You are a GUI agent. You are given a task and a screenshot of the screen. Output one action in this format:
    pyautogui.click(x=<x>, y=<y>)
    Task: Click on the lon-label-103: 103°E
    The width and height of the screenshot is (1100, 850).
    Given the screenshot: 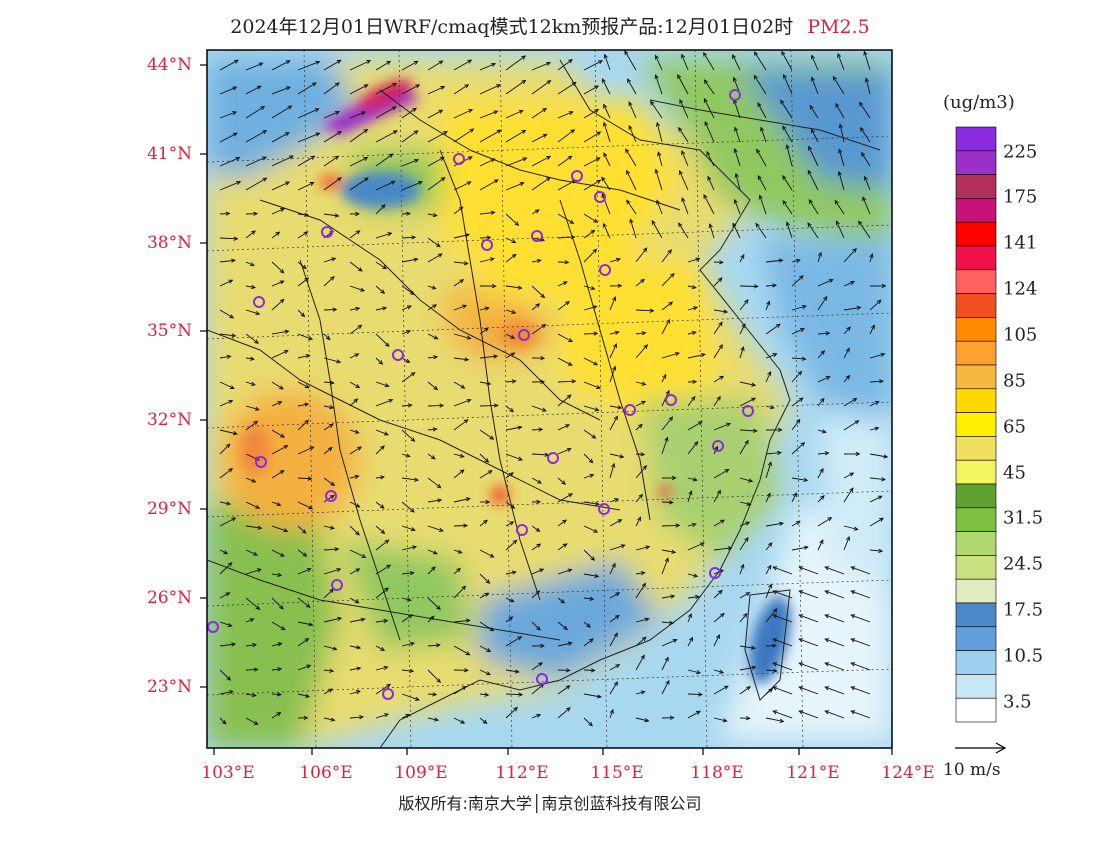 What is the action you would take?
    pyautogui.click(x=228, y=773)
    